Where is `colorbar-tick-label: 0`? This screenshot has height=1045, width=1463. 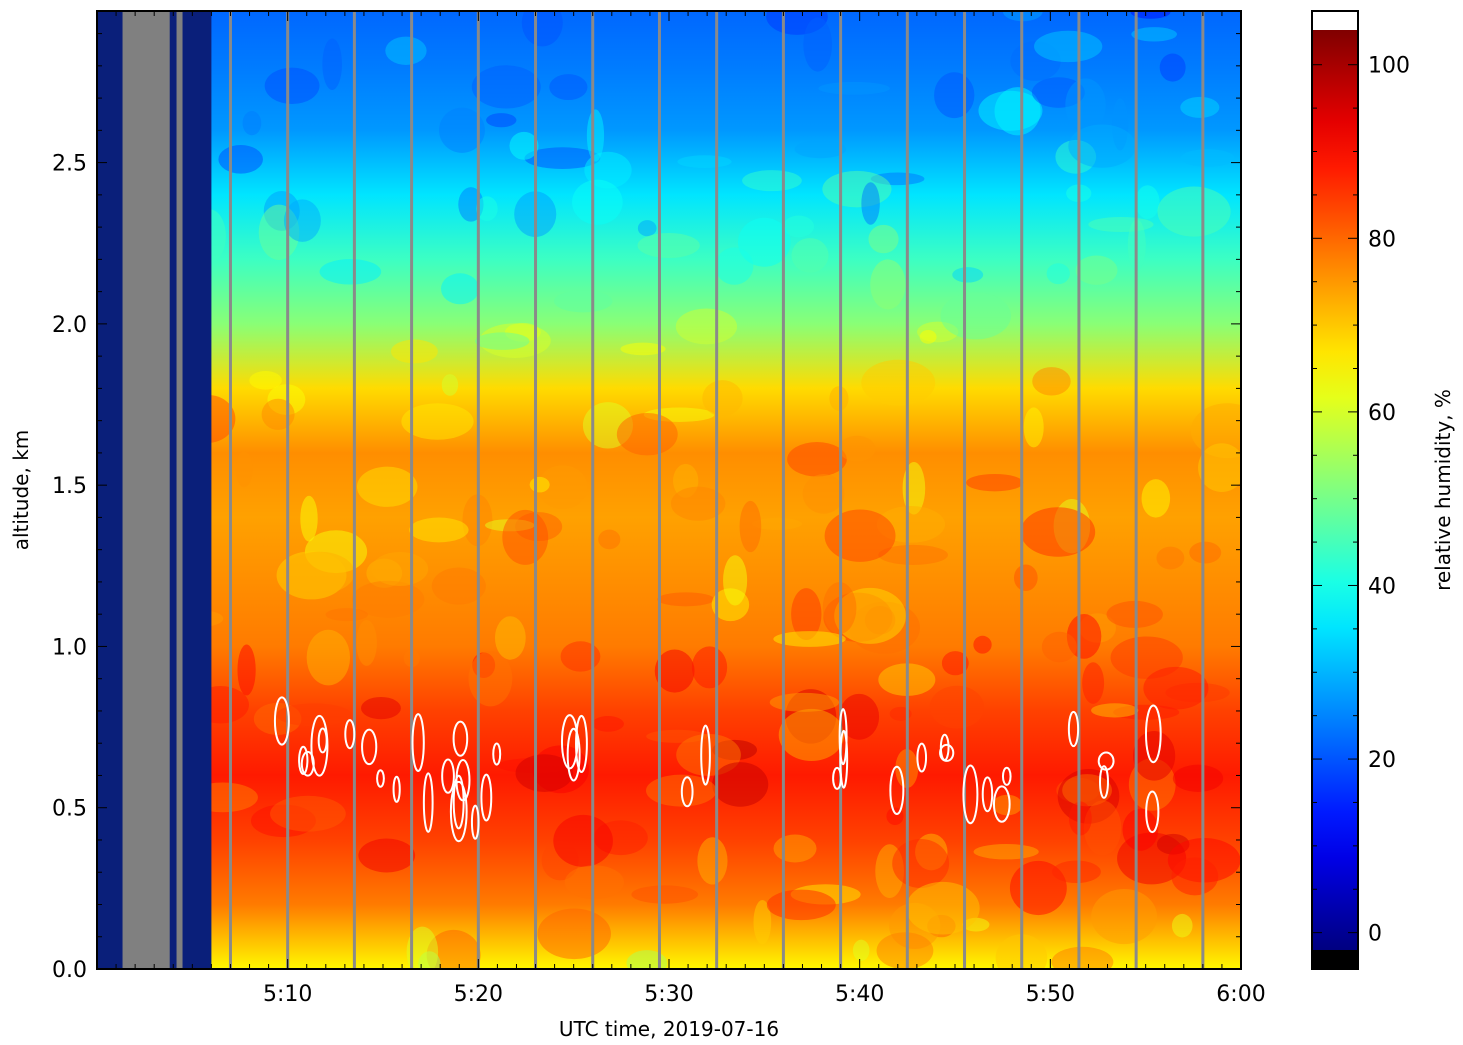
colorbar-tick-label: 0 is located at coordinates (1375, 934).